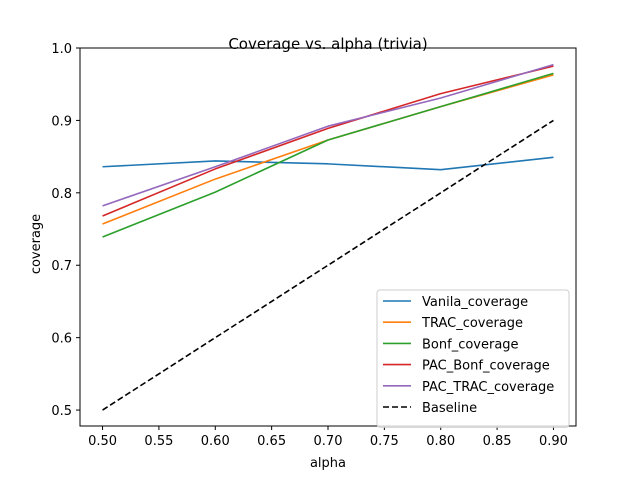  I want to click on legend-entry: Bonf_coverage, so click(470, 344).